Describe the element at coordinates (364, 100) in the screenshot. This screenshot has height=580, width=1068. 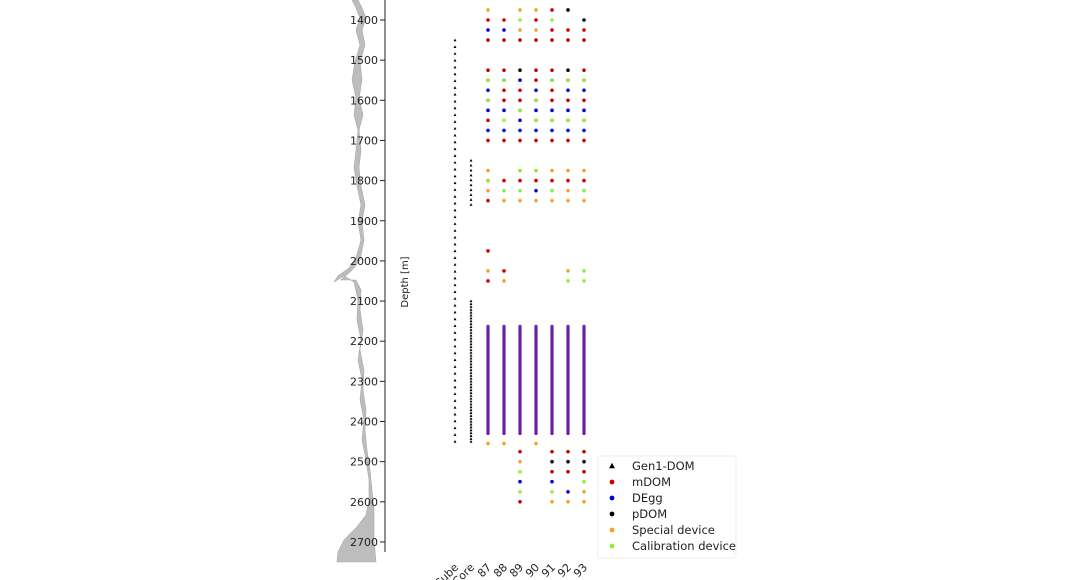
I see `y-tick-label: 1600` at that location.